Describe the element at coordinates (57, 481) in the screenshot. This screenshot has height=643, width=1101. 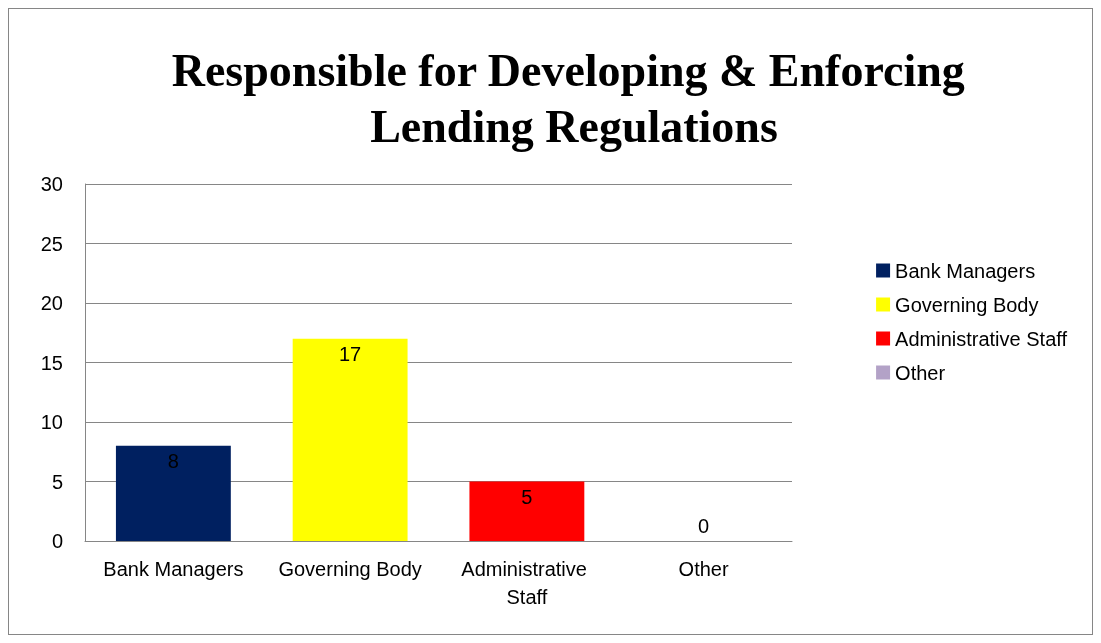
I see `y-tick-label: 5` at that location.